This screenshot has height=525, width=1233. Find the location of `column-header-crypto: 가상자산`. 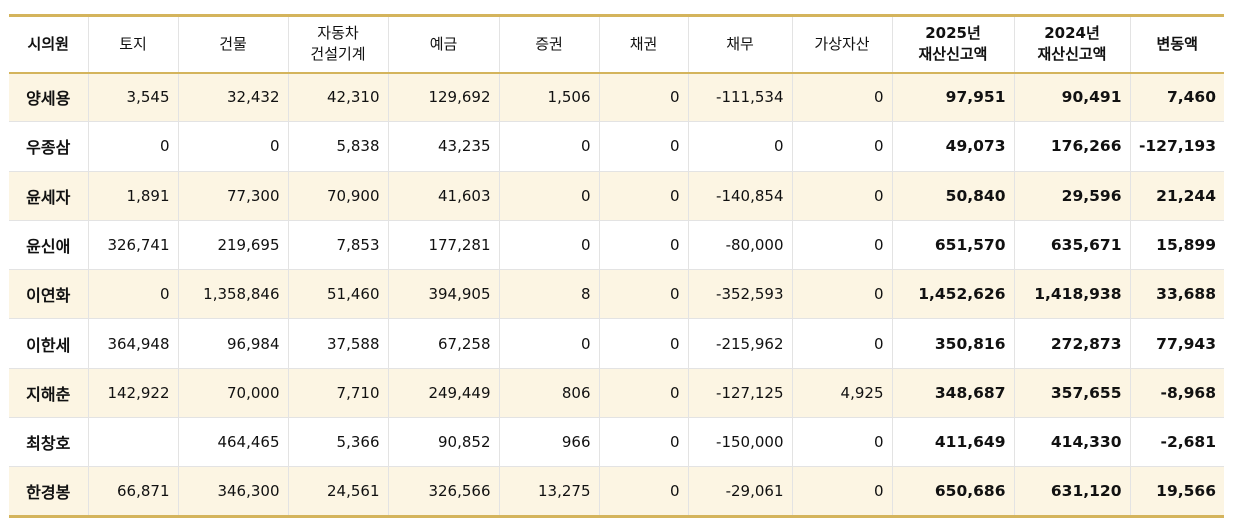

column-header-crypto: 가상자산 is located at coordinates (841, 44).